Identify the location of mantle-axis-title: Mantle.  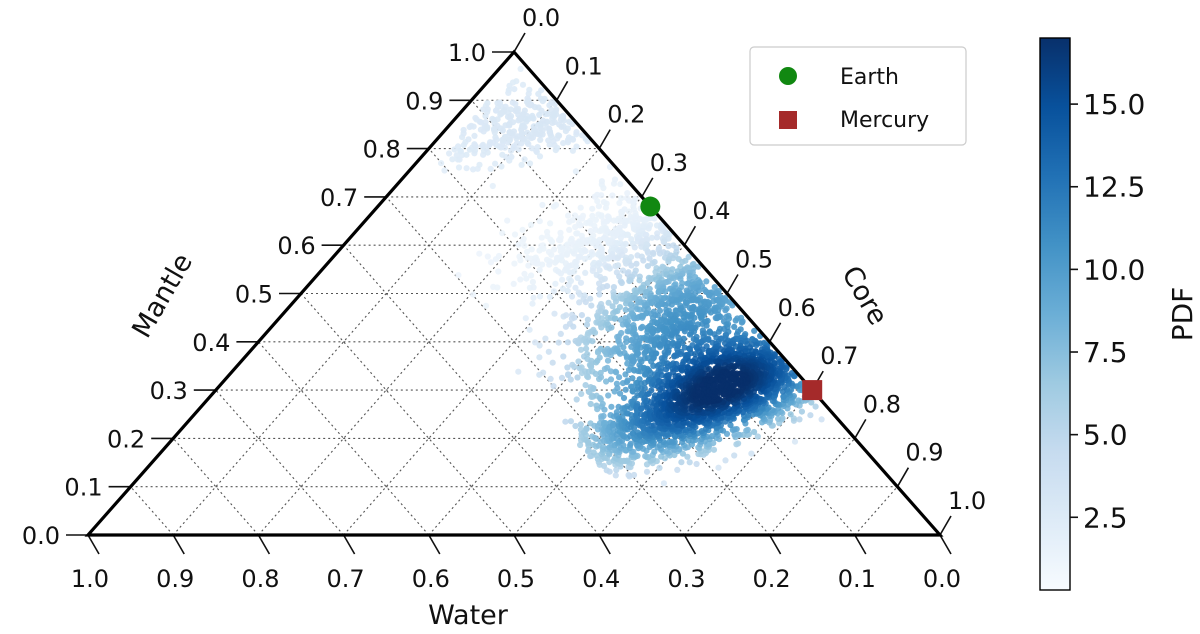
(162, 295).